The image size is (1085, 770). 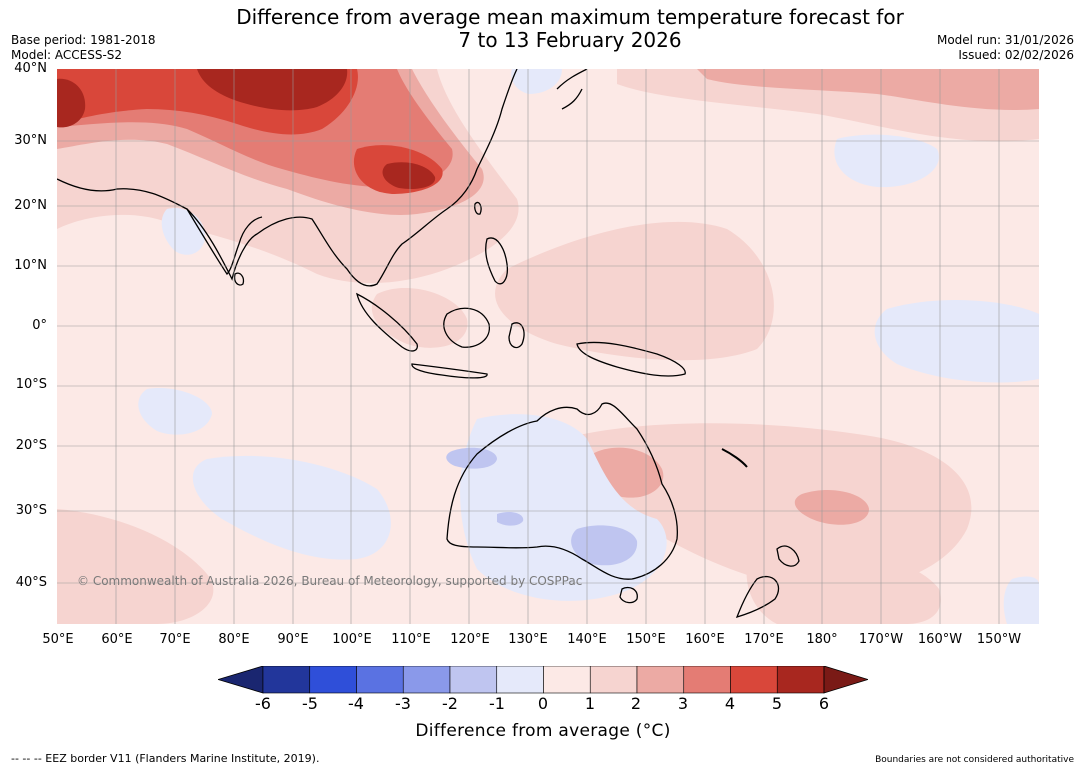 What do you see at coordinates (956, 341) in the screenshot?
I see `anomaly-pacific-east-cool` at bounding box center [956, 341].